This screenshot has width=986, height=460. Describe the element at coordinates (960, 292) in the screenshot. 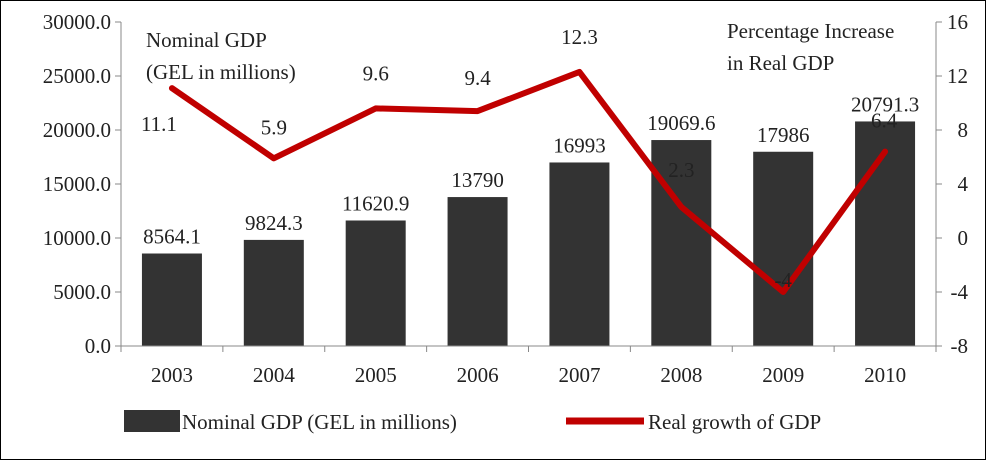

I see `right-tick-label: -4` at that location.